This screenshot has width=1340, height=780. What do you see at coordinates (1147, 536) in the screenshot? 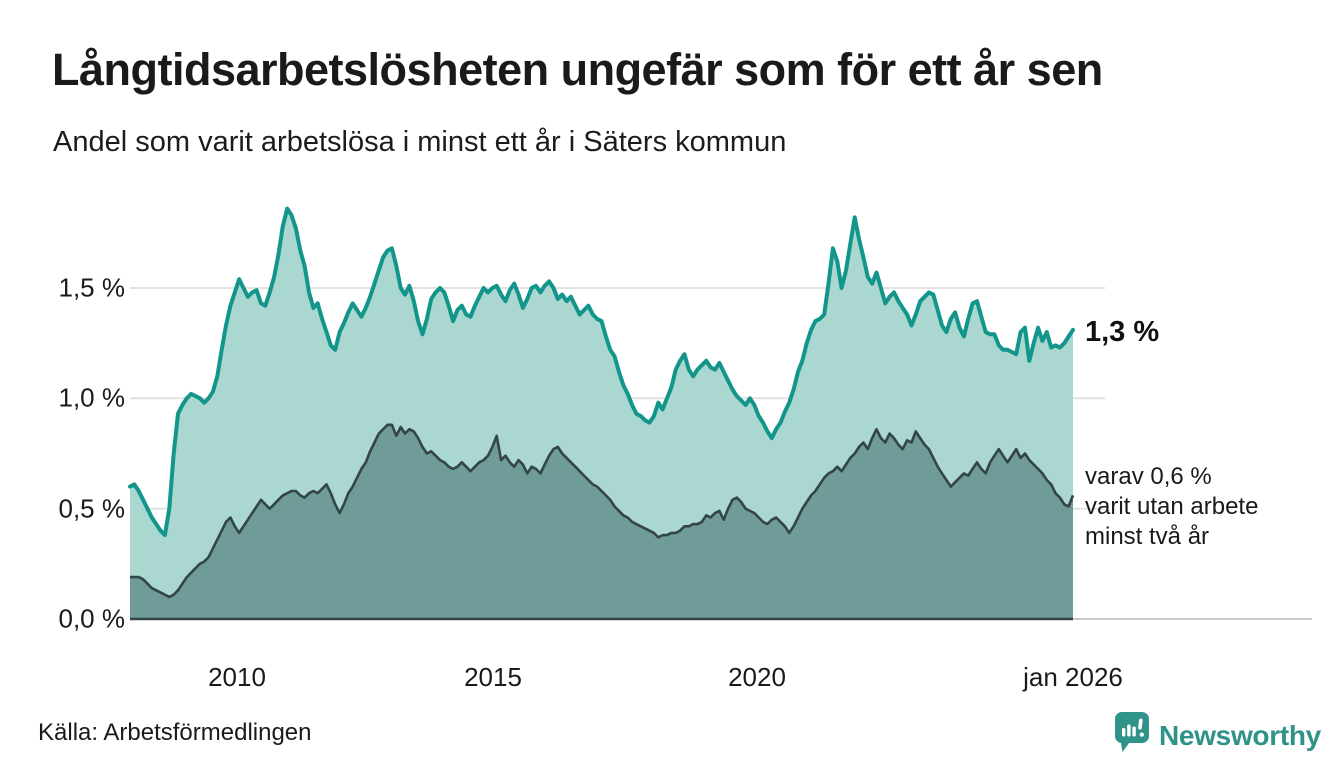
I see `secondary-value-line: minst två år` at bounding box center [1147, 536].